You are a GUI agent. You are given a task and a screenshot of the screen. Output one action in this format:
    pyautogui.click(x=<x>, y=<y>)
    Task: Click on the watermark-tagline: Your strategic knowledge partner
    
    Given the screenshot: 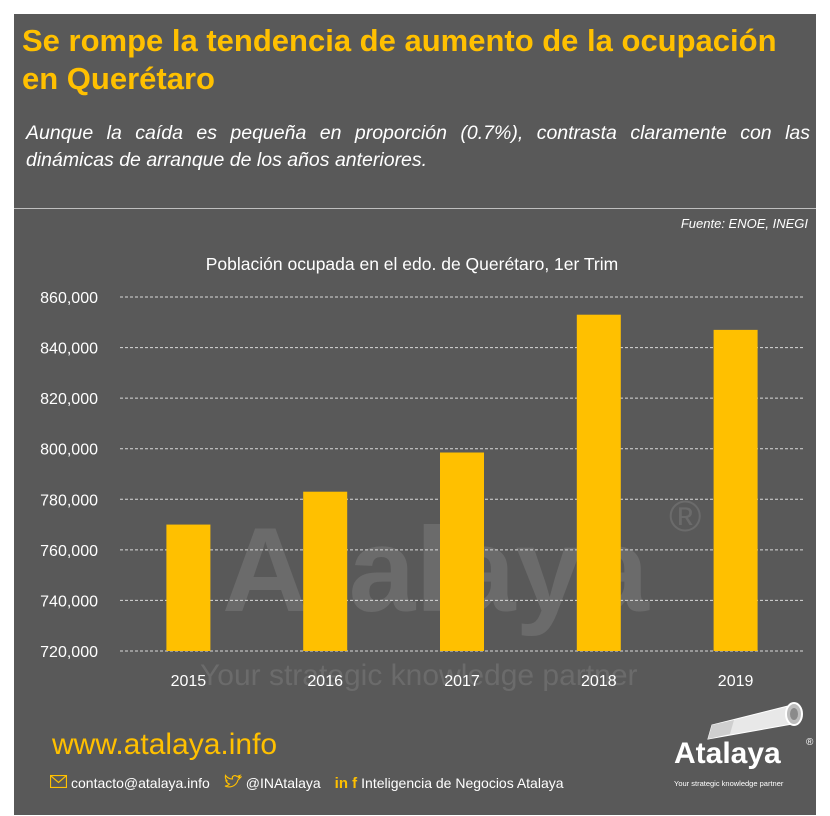 What is the action you would take?
    pyautogui.click(x=419, y=675)
    